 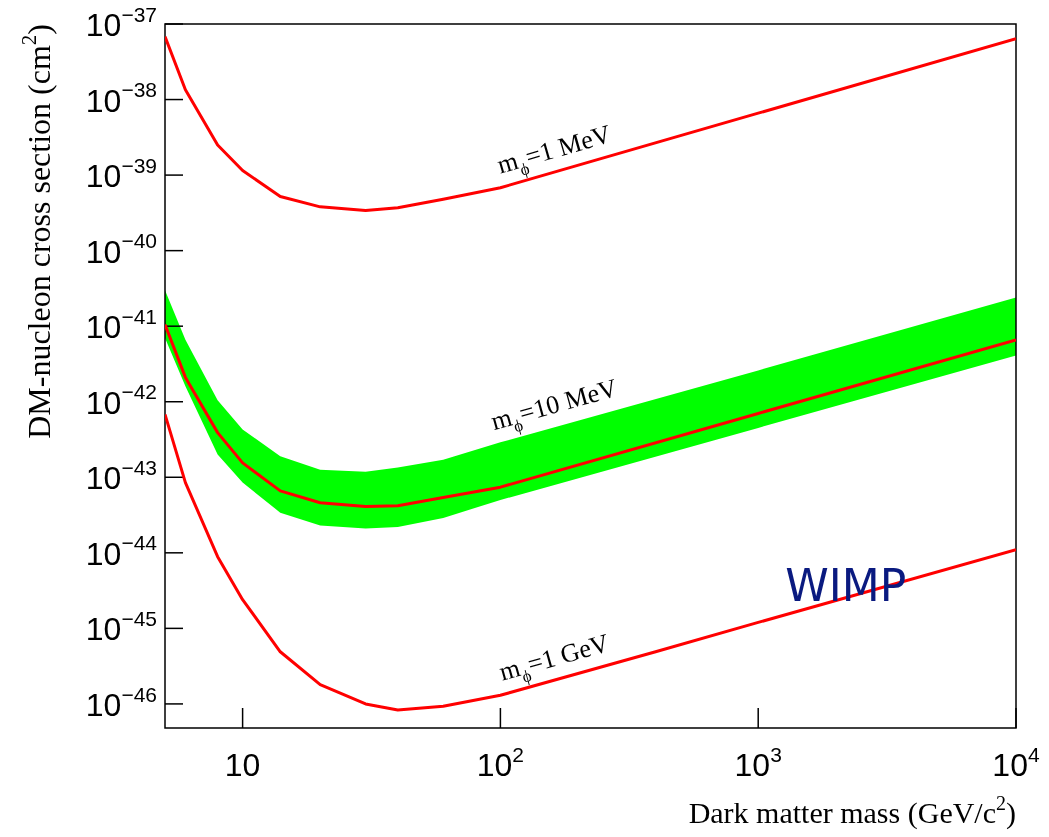 What do you see at coordinates (846, 586) in the screenshot?
I see `annotation: WIMP` at bounding box center [846, 586].